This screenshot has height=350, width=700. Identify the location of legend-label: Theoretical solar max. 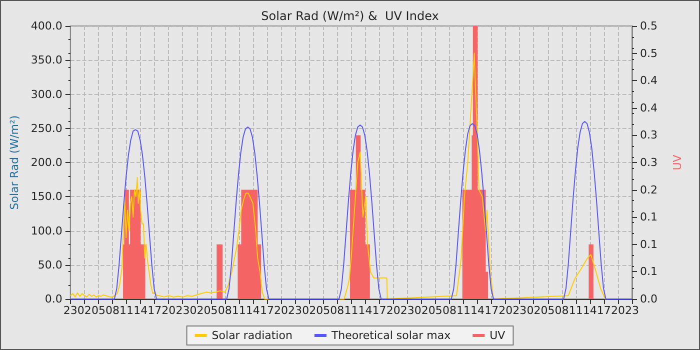
(391, 335).